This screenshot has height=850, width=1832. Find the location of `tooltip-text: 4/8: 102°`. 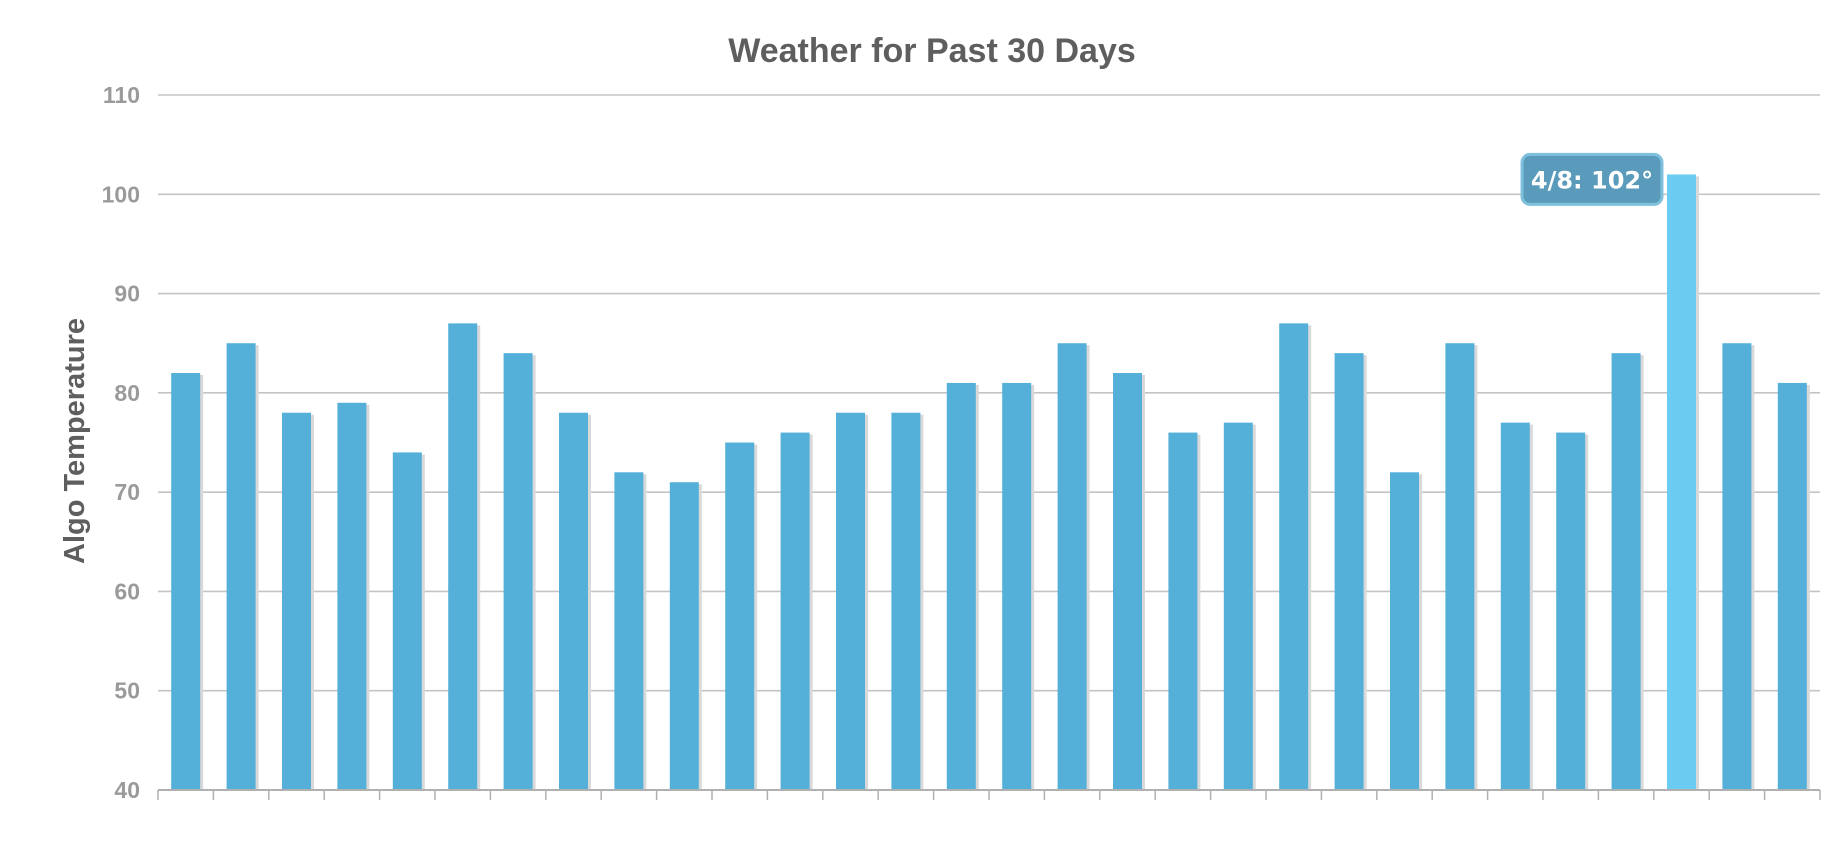

tooltip-text: 4/8: 102° is located at coordinates (1592, 180).